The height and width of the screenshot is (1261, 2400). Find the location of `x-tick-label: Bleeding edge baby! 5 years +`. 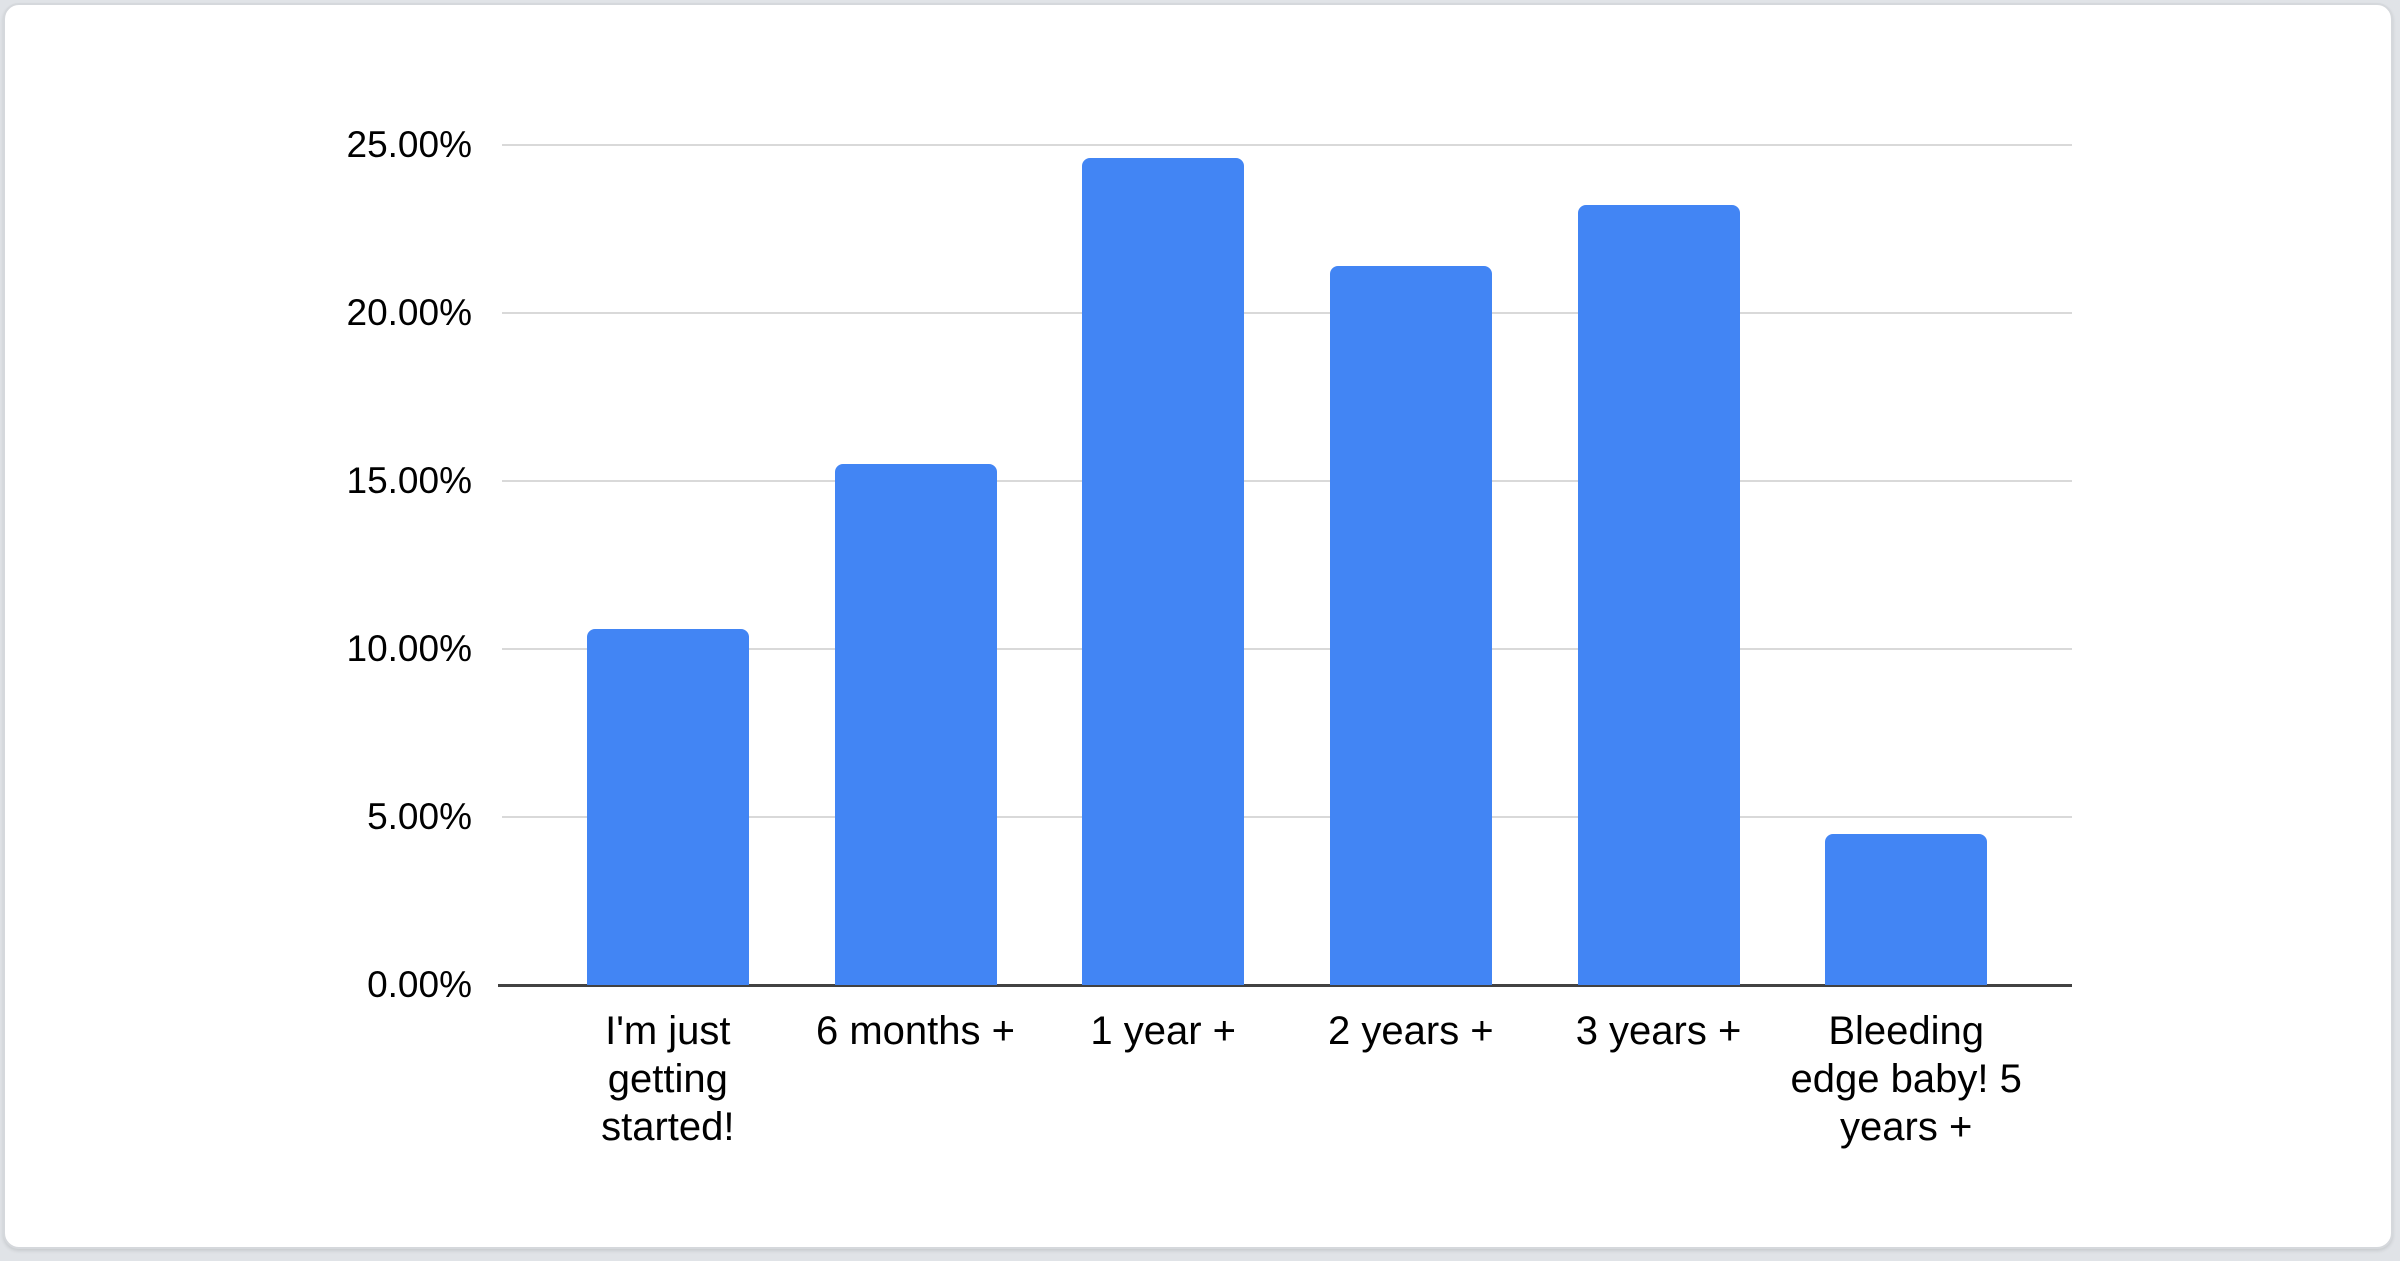

x-tick-label: Bleeding edge baby! 5 years + is located at coordinates (1906, 1079).